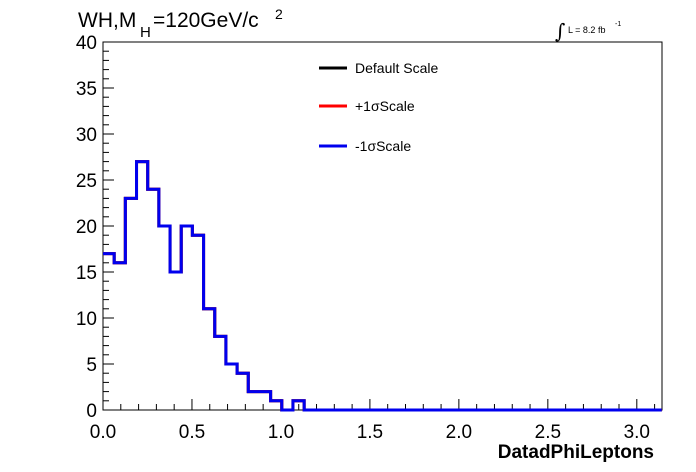 Image resolution: width=696 pixels, height=472 pixels. What do you see at coordinates (279, 14) in the screenshot?
I see `title-superscript: 2` at bounding box center [279, 14].